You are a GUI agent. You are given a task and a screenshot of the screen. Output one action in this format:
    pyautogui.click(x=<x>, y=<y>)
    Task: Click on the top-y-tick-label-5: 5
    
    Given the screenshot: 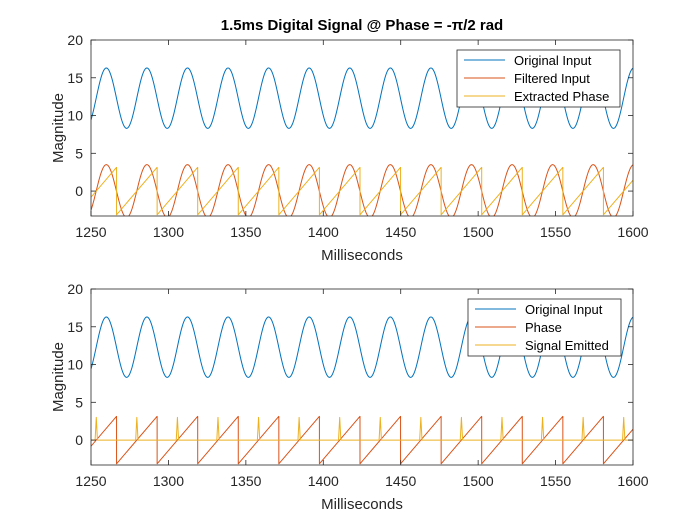 What is the action you would take?
    pyautogui.click(x=79, y=153)
    